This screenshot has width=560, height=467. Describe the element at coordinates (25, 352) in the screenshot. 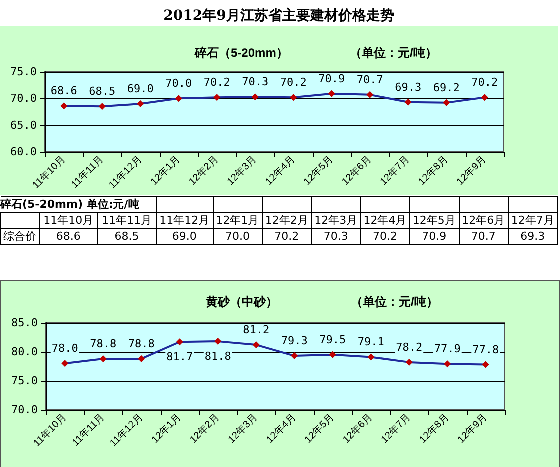

I see `y-tick-label: 80.0` at that location.